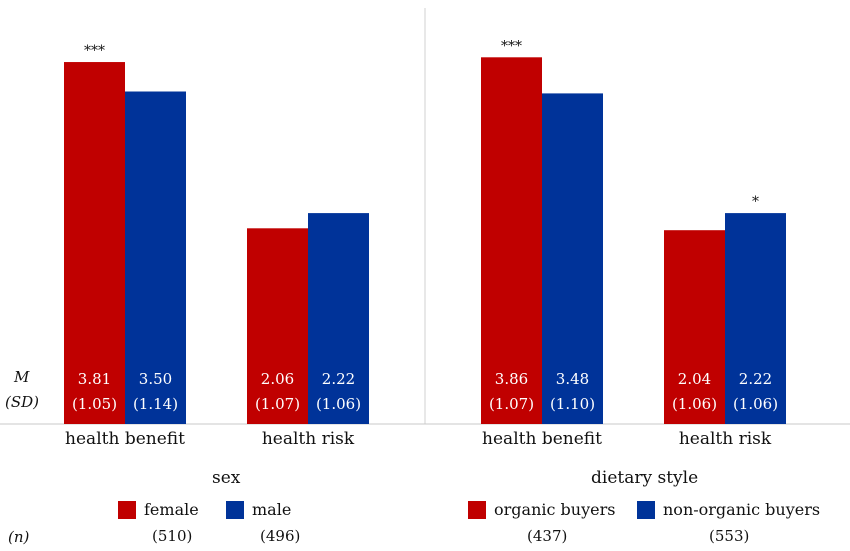 The height and width of the screenshot is (551, 850). What do you see at coordinates (22, 402) in the screenshot?
I see `sd-row-label: (SD)` at bounding box center [22, 402].